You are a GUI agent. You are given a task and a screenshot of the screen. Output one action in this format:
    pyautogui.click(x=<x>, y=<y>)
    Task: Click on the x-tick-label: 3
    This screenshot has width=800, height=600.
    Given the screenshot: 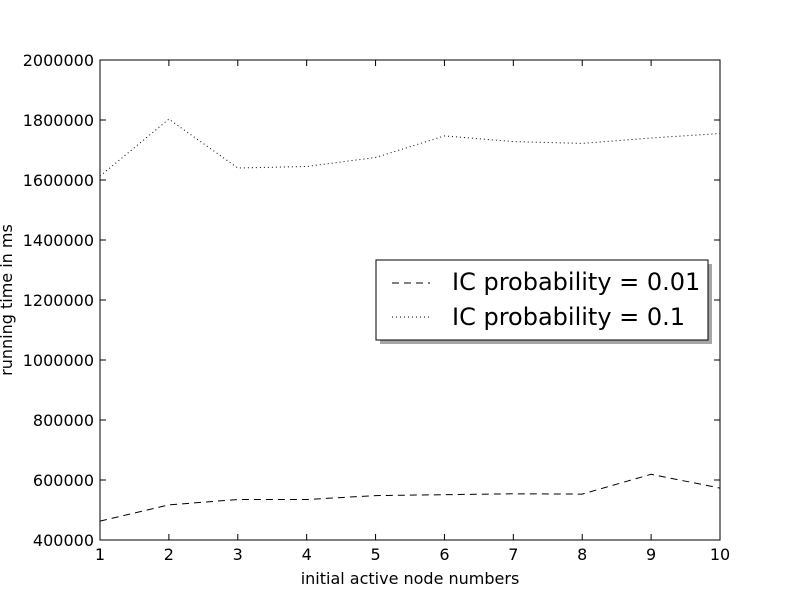 What is the action you would take?
    pyautogui.click(x=238, y=554)
    